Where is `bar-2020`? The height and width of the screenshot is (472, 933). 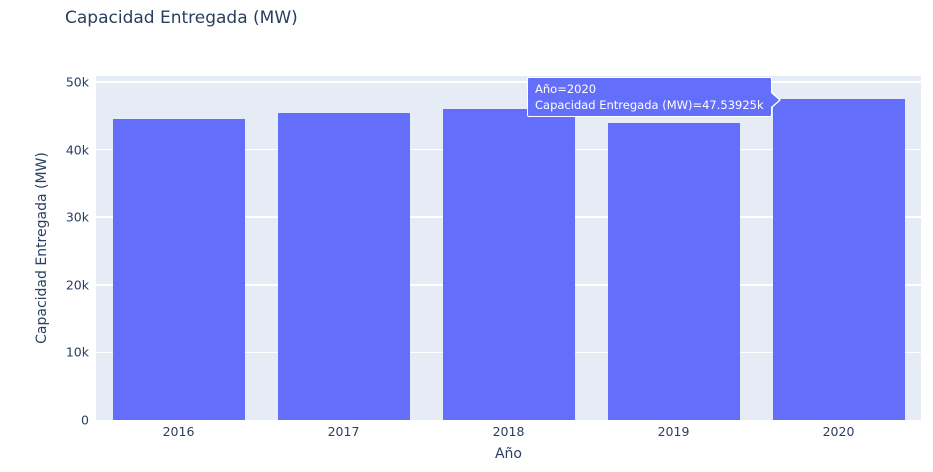
bar-2020 is located at coordinates (838, 259).